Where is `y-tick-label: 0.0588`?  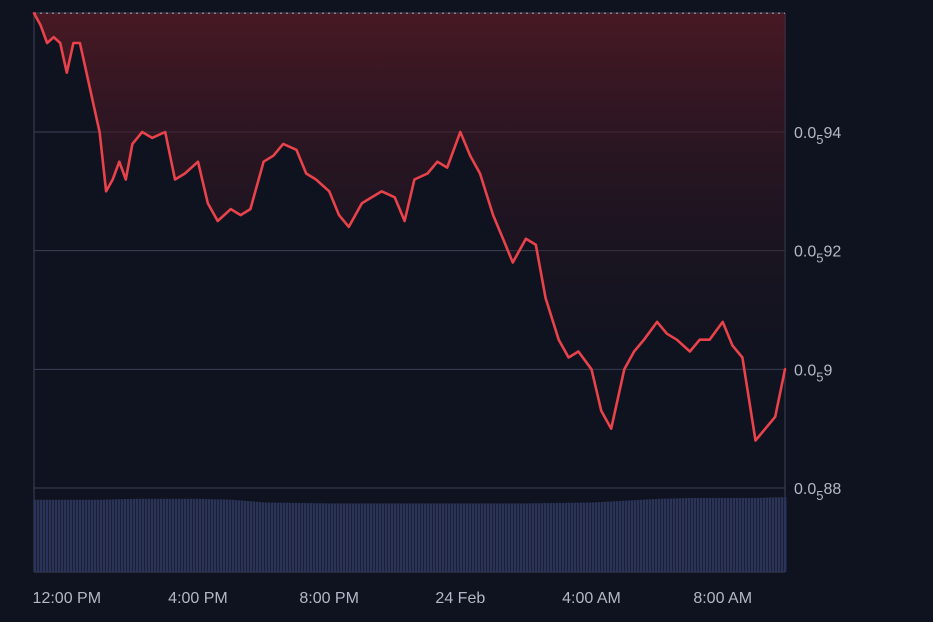
y-tick-label: 0.0588 is located at coordinates (817, 492).